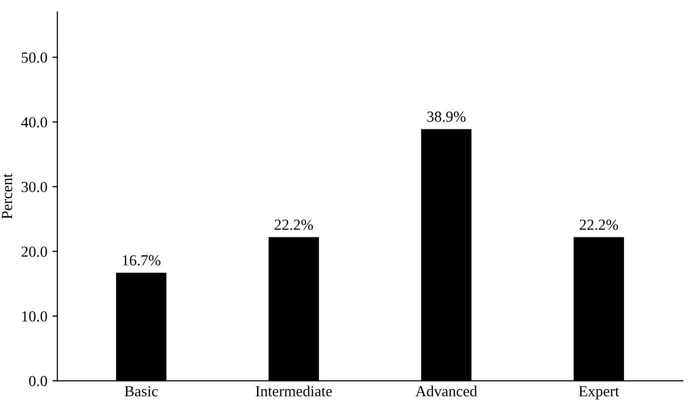 Image resolution: width=691 pixels, height=413 pixels. I want to click on x-tick-label: Basic, so click(141, 391).